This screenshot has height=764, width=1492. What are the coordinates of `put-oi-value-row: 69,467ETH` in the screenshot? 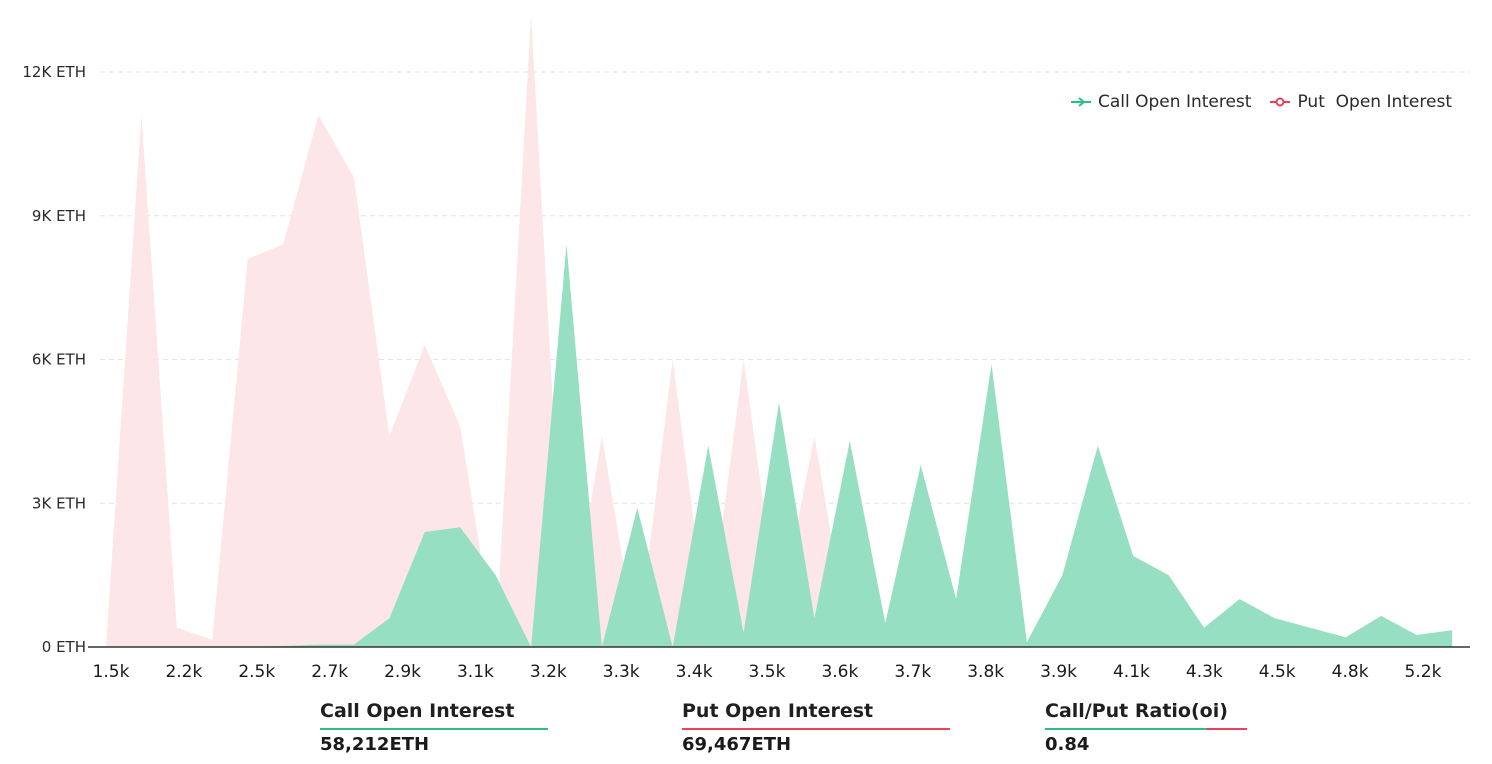 It's located at (816, 744).